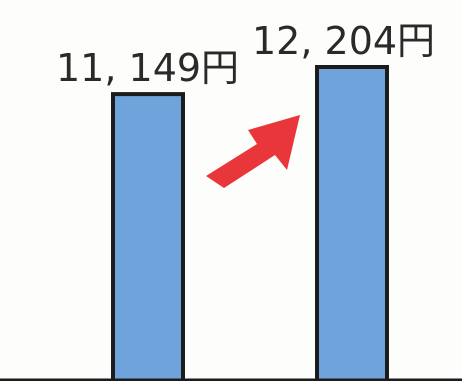 The height and width of the screenshot is (381, 462). I want to click on bar-2-value-label: 12, 204円, so click(343, 41).